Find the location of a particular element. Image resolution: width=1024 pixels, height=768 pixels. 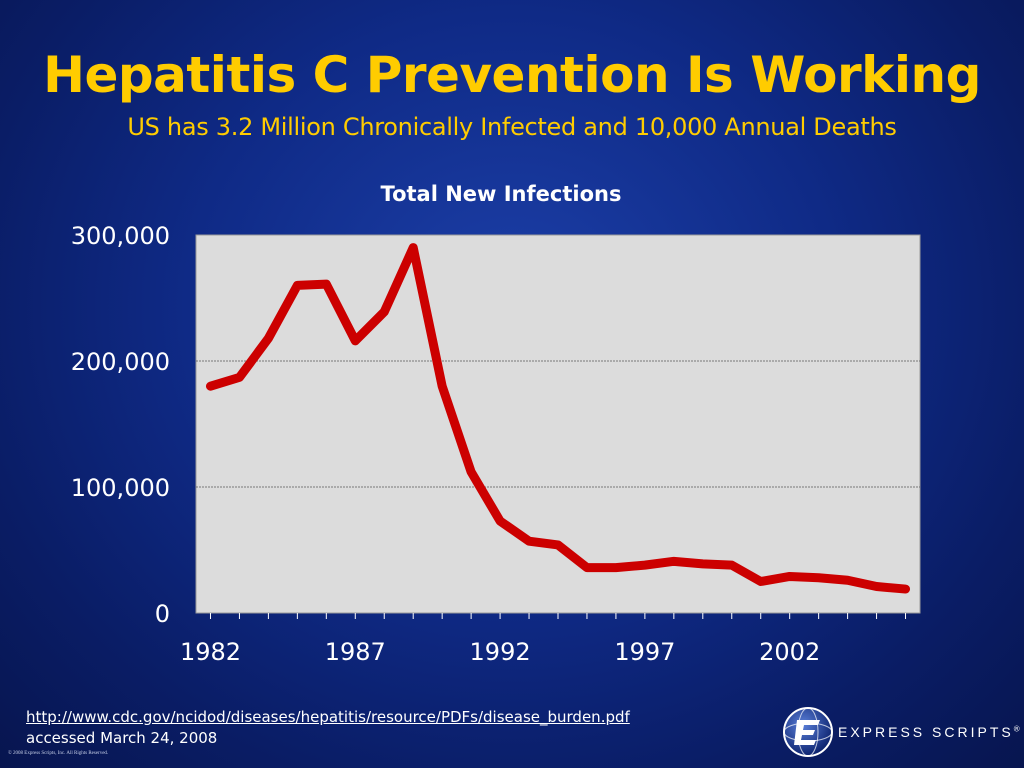

y-tick-label: 100,000 is located at coordinates (120, 488).